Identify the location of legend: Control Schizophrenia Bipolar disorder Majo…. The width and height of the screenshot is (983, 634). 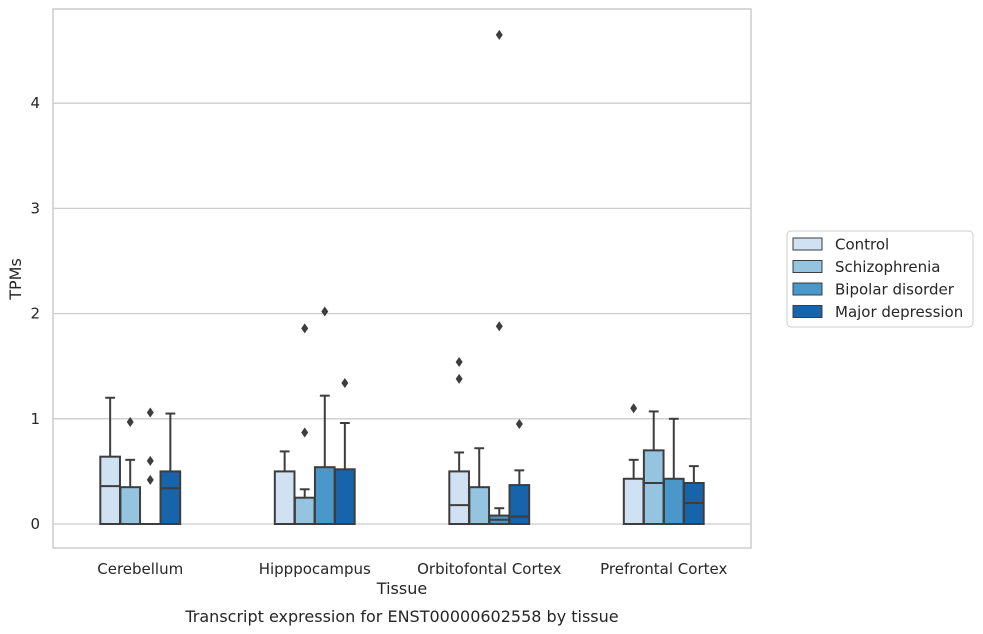
(880, 279).